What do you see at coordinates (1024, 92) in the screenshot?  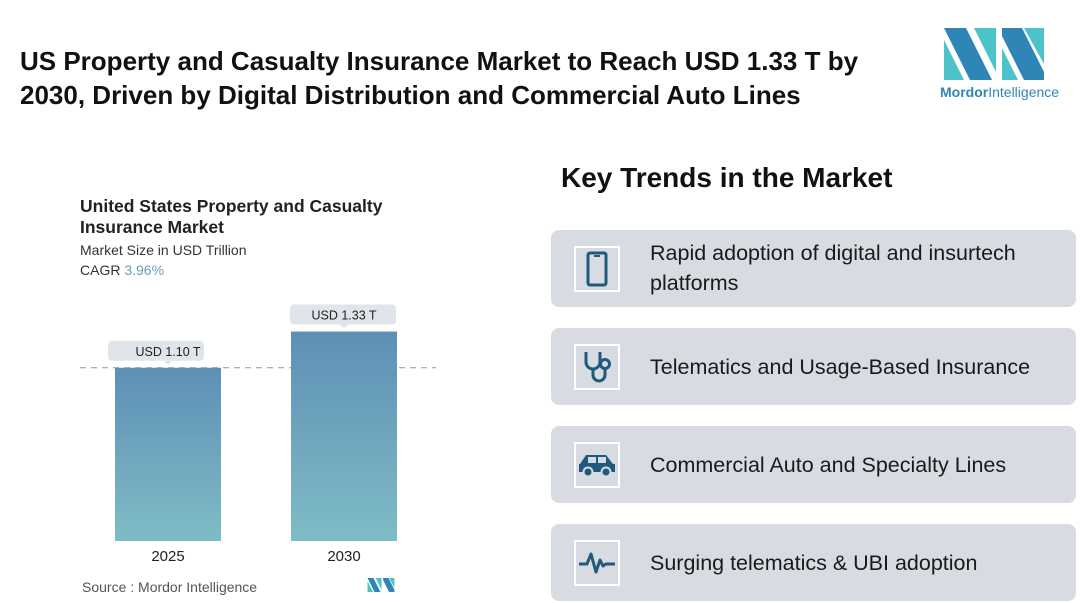 I see `logo-brand-rest: Intelligence` at bounding box center [1024, 92].